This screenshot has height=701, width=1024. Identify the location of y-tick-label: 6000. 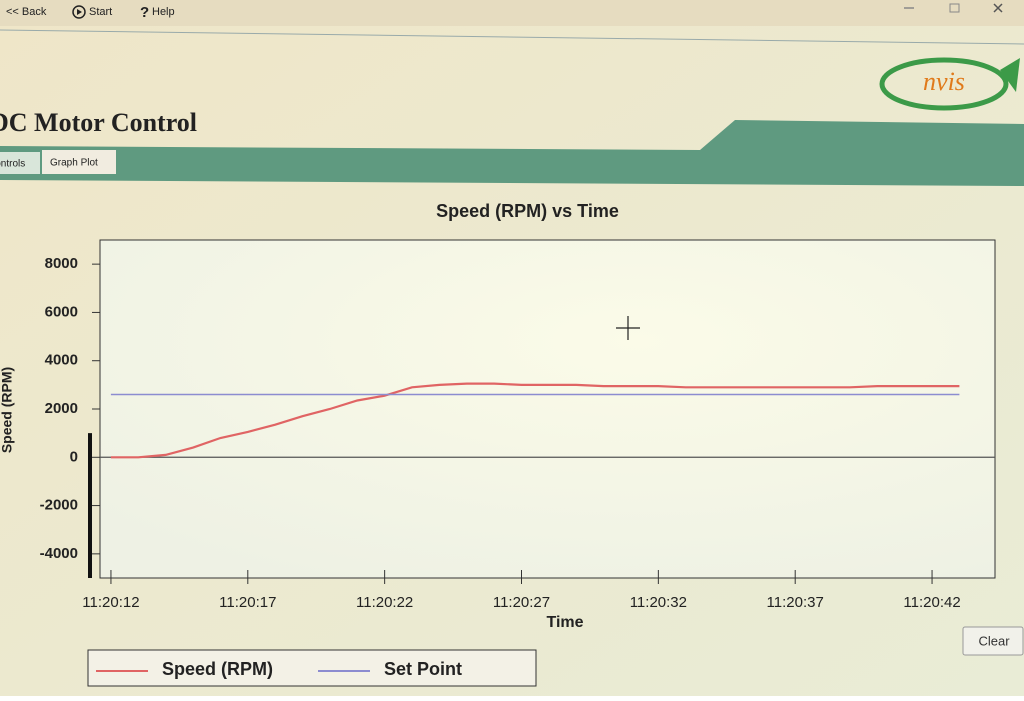
(61, 311).